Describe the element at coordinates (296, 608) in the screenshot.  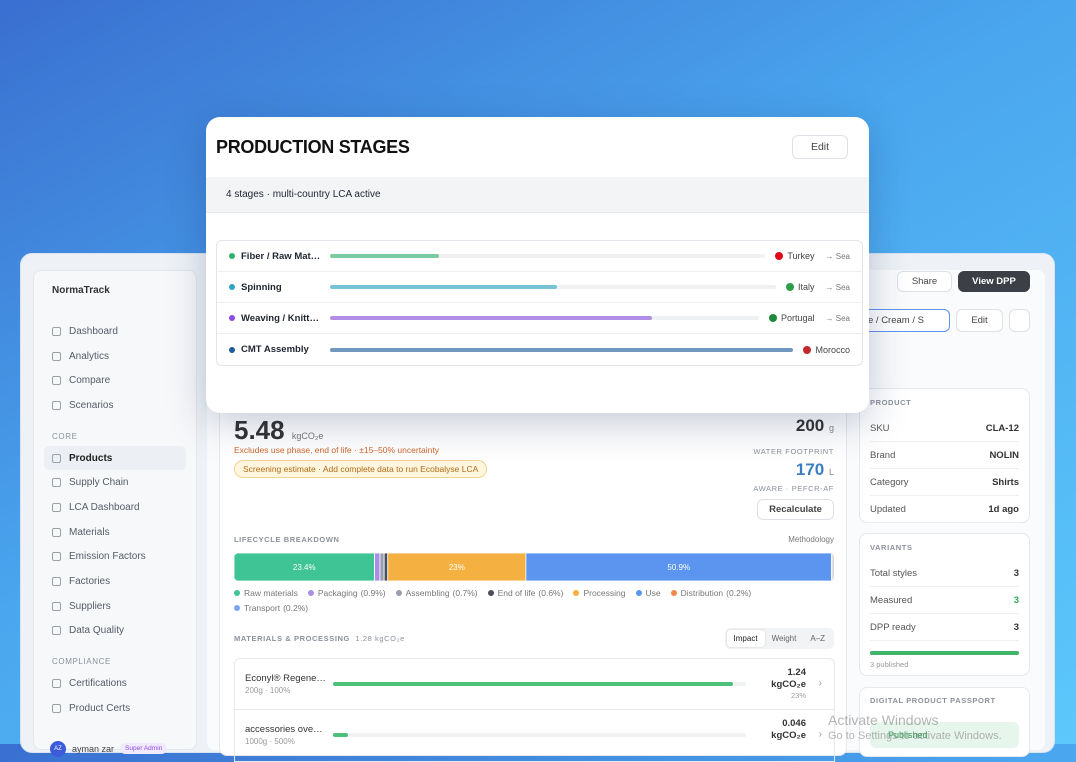
I see `legend-value: (0.2%)` at that location.